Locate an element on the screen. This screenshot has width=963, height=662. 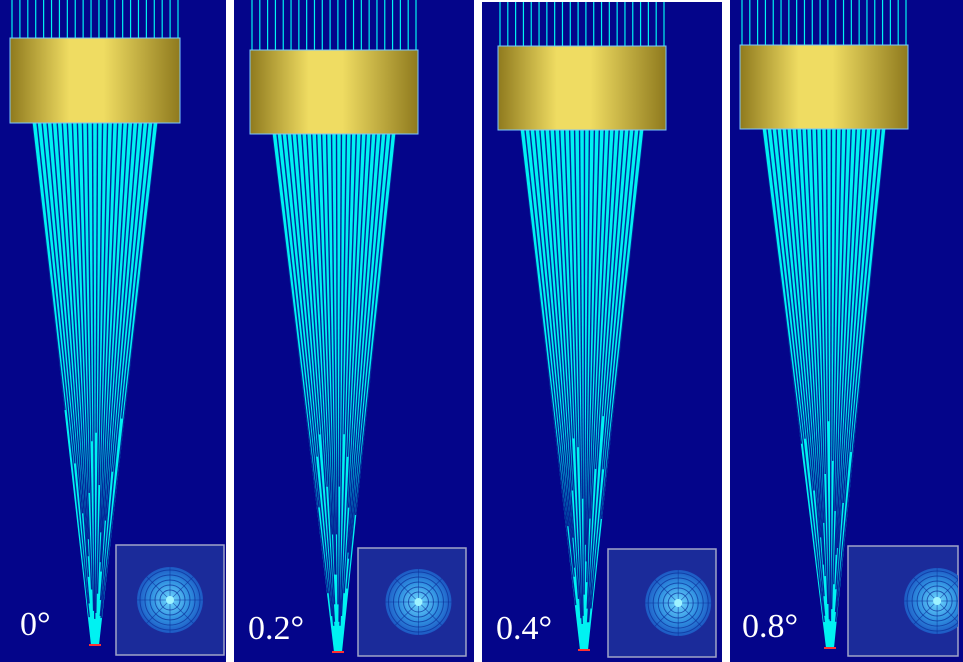
field-angle-label: 0.2° is located at coordinates (276, 628).